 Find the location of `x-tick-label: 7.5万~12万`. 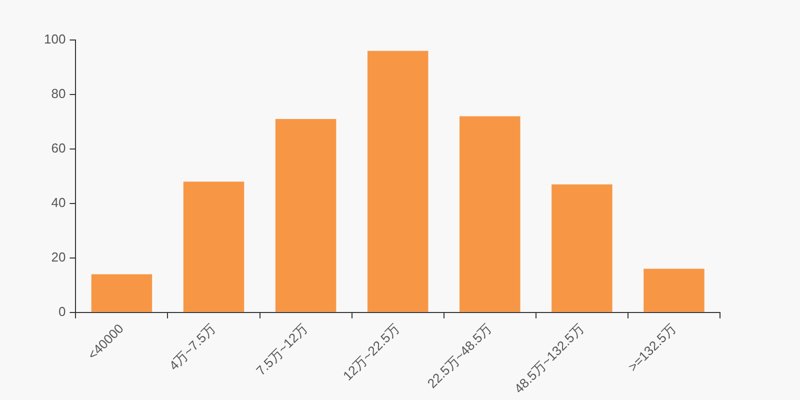

x-tick-label: 7.5万~12万 is located at coordinates (281, 349).